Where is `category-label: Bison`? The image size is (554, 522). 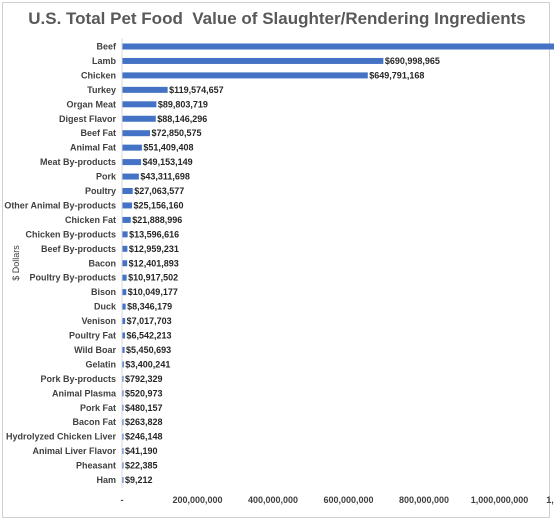
category-label: Bison is located at coordinates (103, 292).